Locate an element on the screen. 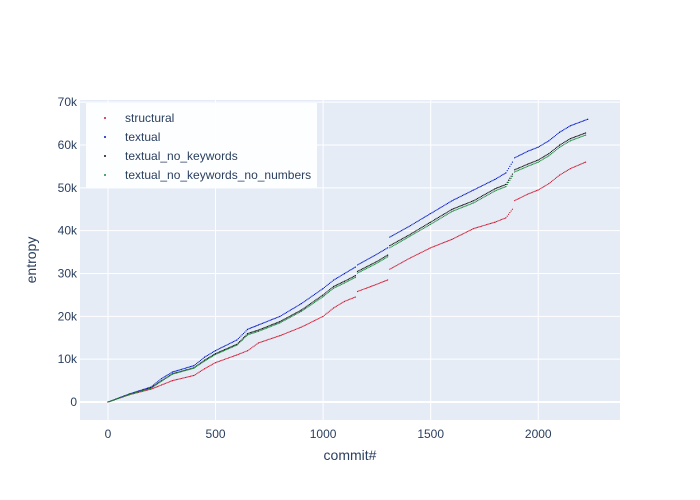  legend-item-textual_no_keywords: textual_no_keywords is located at coordinates (171, 156).